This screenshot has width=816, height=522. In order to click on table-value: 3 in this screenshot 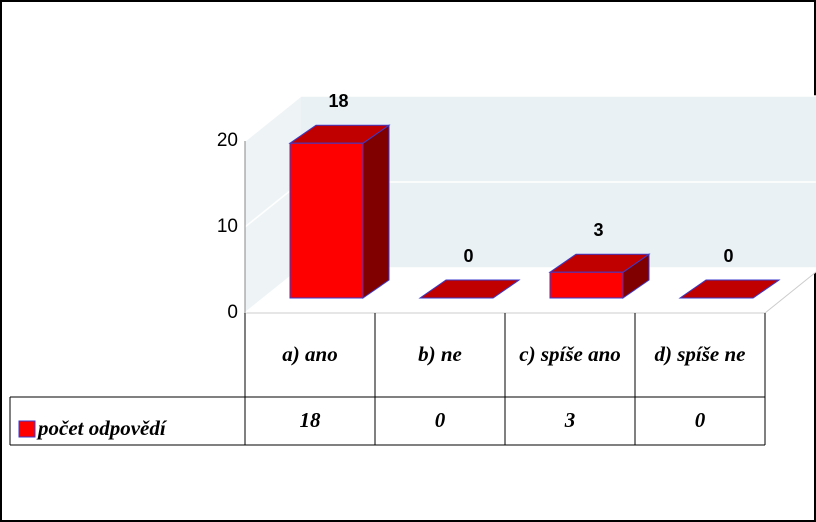, I will do `click(570, 420)`.